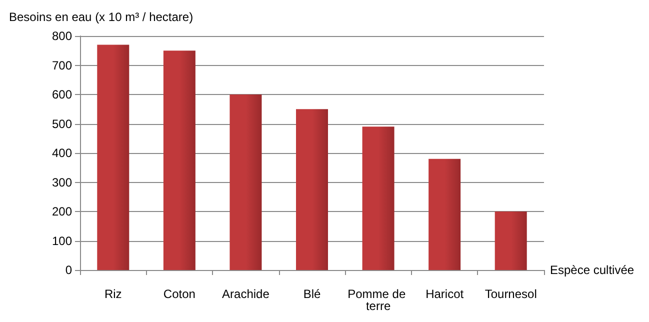  I want to click on x-tick-label: Coton, so click(179, 294).